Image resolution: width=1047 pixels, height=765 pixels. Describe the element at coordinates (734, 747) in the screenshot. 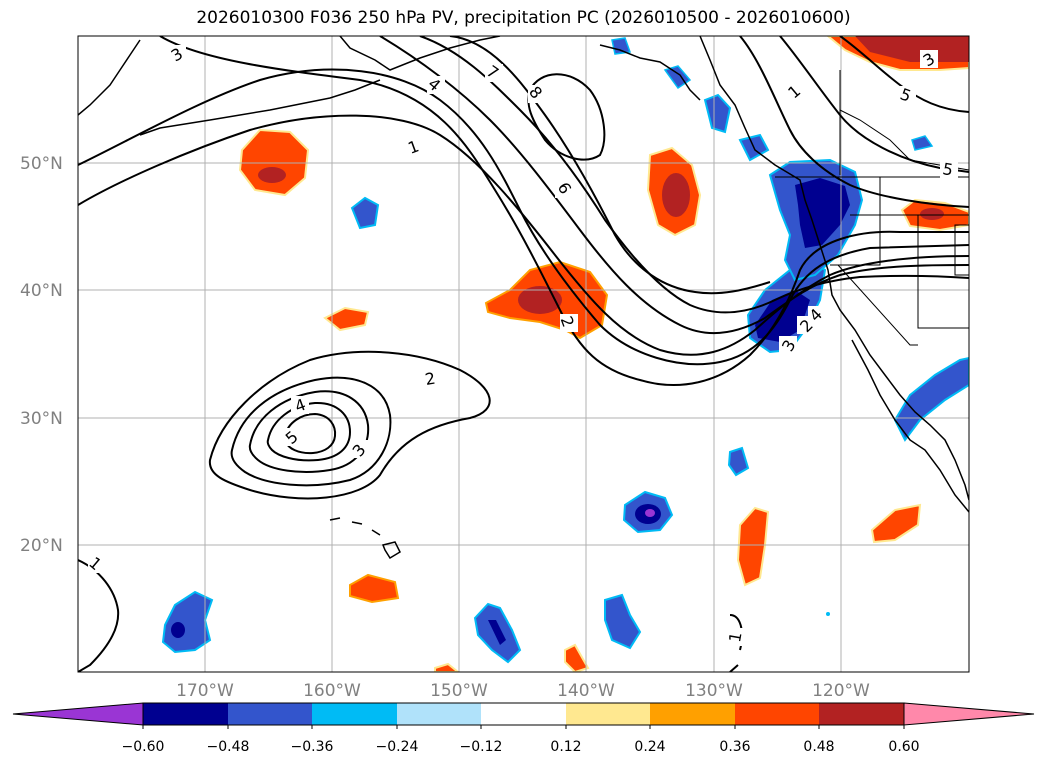

I see `colorbar-tick: 0.36` at that location.